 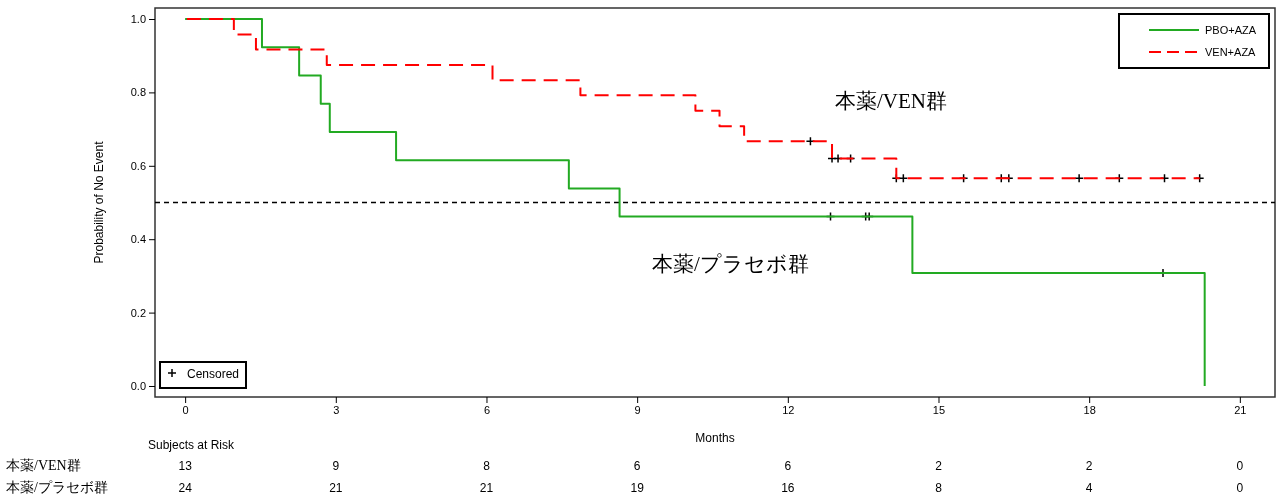 I want to click on x-tick-label: 9, so click(x=637, y=409).